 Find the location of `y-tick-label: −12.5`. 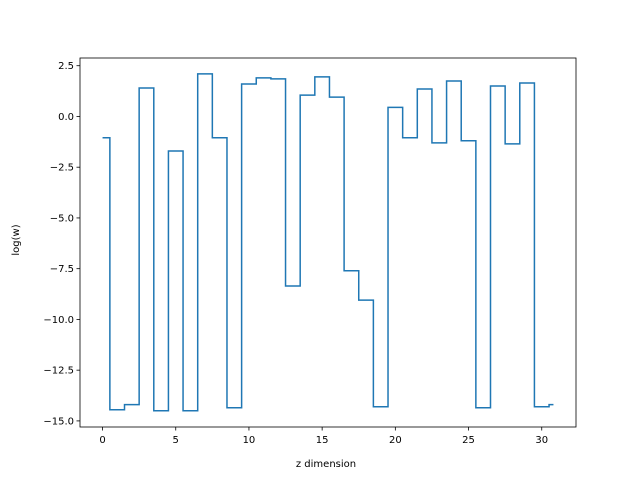

y-tick-label: −12.5 is located at coordinates (58, 371).